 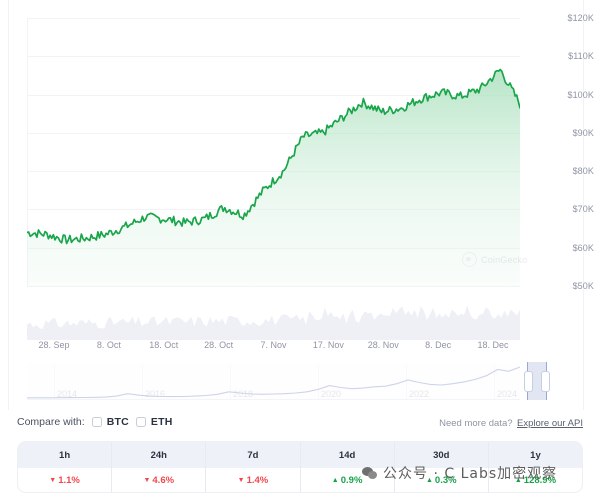 What do you see at coordinates (253, 455) in the screenshot?
I see `table-header-cell: 7d` at bounding box center [253, 455].